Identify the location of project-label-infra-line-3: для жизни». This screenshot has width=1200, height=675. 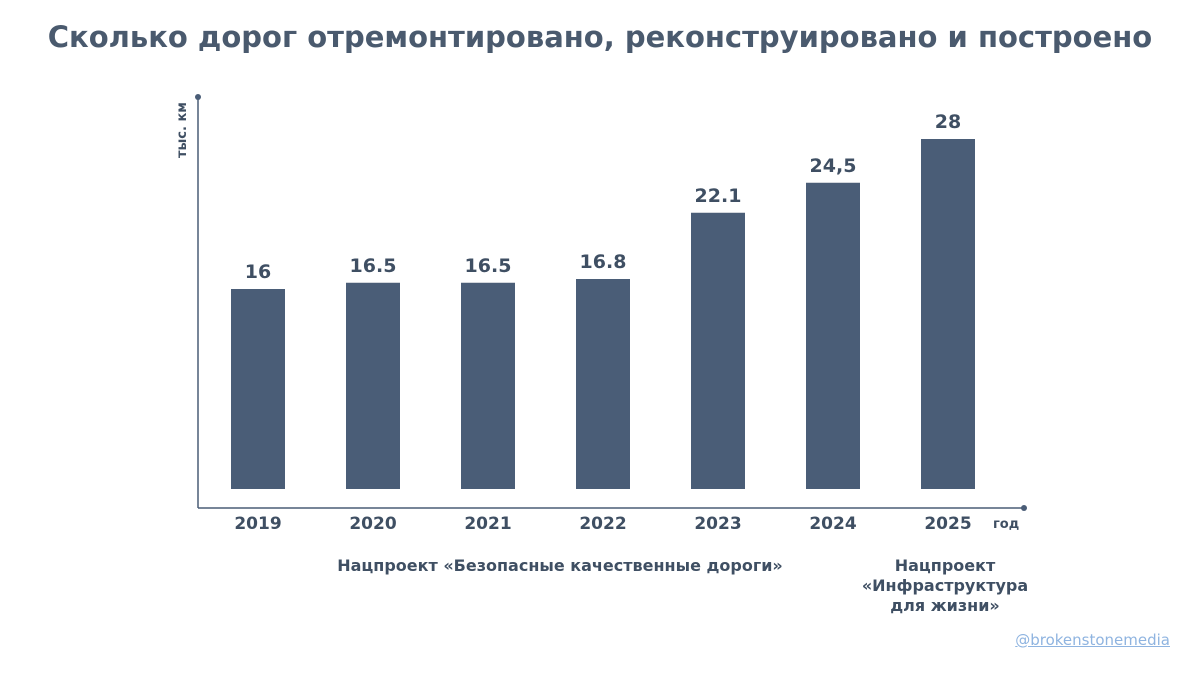
(945, 605).